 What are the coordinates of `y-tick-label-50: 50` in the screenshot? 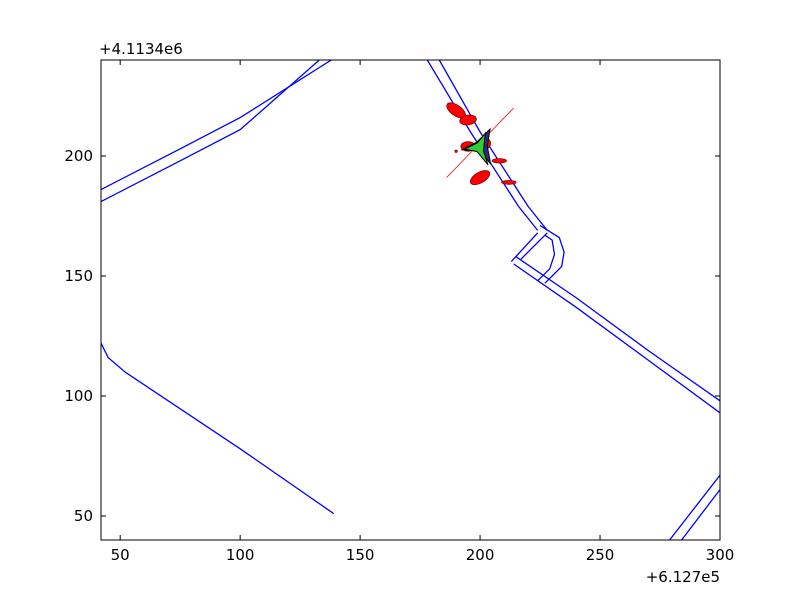 It's located at (83, 516).